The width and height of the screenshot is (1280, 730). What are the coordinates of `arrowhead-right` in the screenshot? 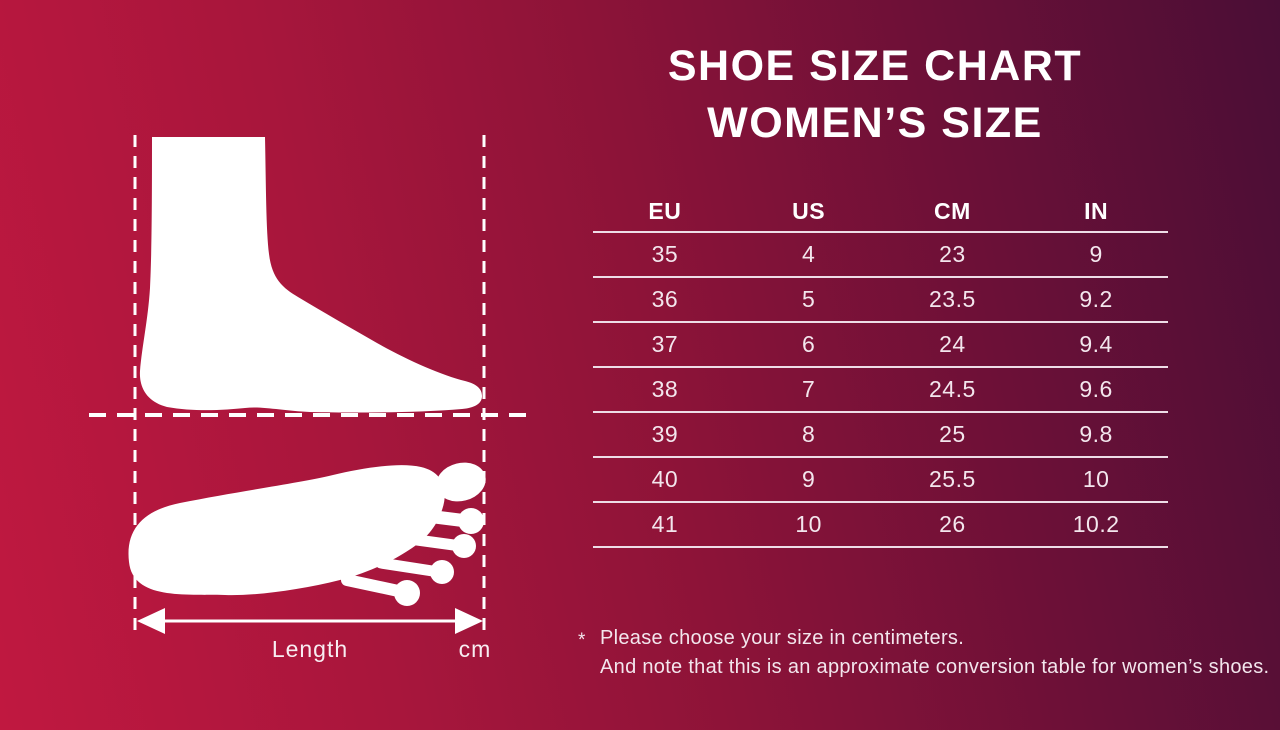 It's located at (469, 621).